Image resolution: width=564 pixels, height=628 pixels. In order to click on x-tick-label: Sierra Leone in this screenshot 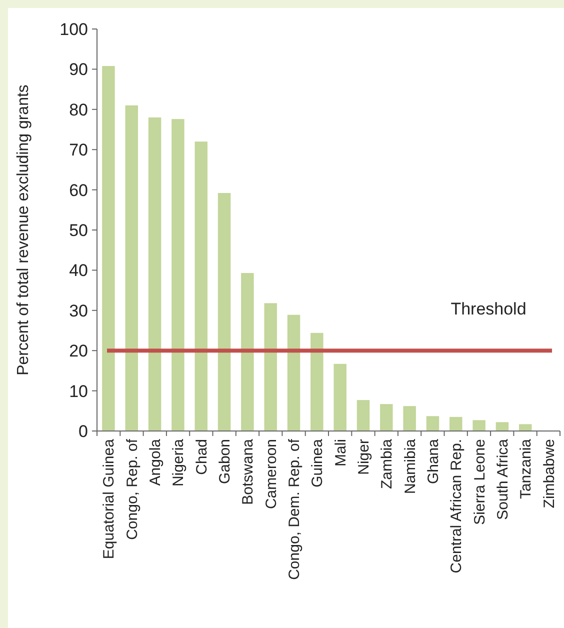, I will do `click(479, 482)`.